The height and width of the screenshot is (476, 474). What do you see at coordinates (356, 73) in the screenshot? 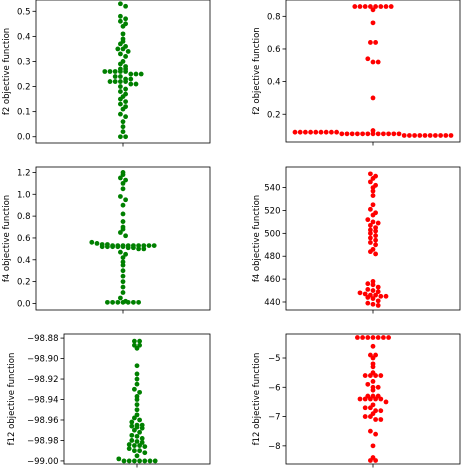
I see `subplot-2: 0.2 0.4 0.6 0.8 f2 objective function` at bounding box center [356, 73].